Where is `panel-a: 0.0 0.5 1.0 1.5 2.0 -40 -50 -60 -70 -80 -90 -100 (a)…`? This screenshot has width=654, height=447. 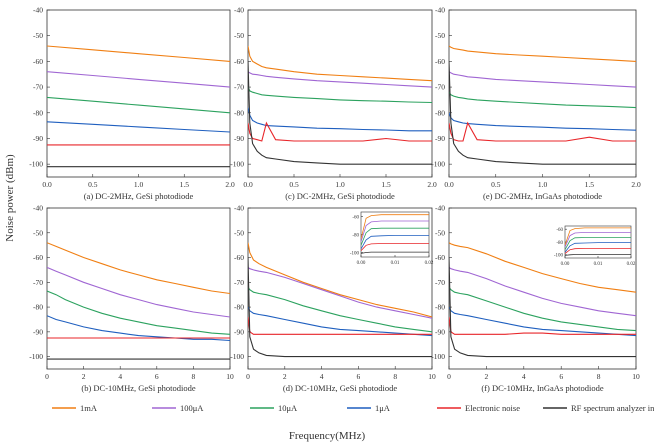 panel-a: 0.0 0.5 1.0 1.5 2.0 -40 -50 -60 -70 -80 -90 -100 (a)… is located at coordinates (132, 104).